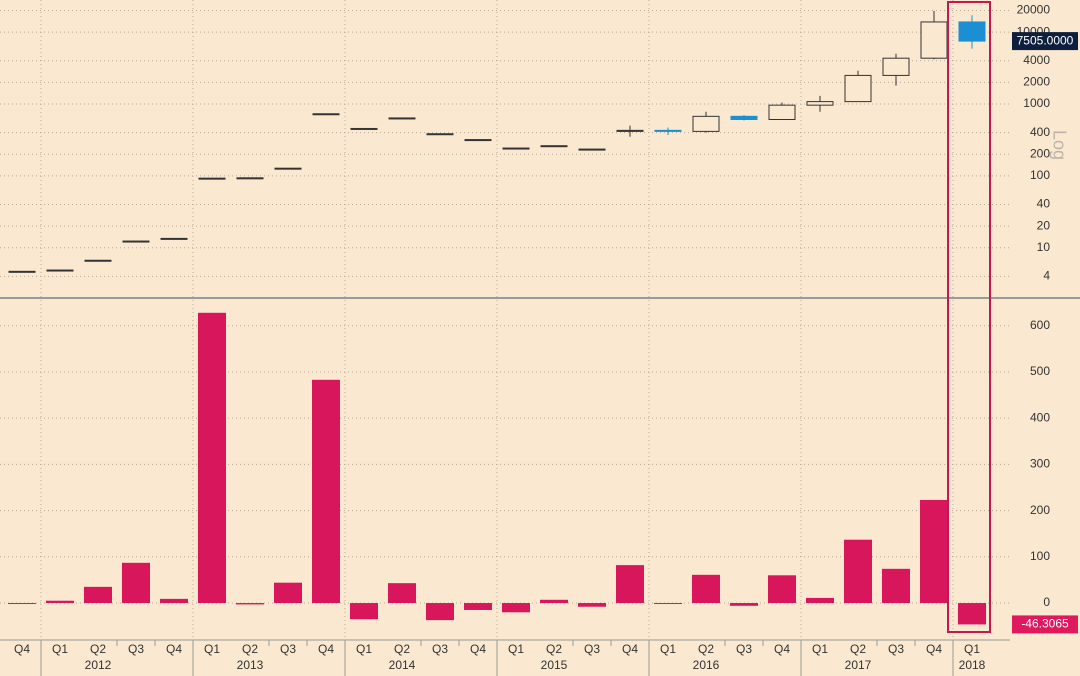 The width and height of the screenshot is (1080, 676). I want to click on year-label: 2015, so click(554, 665).